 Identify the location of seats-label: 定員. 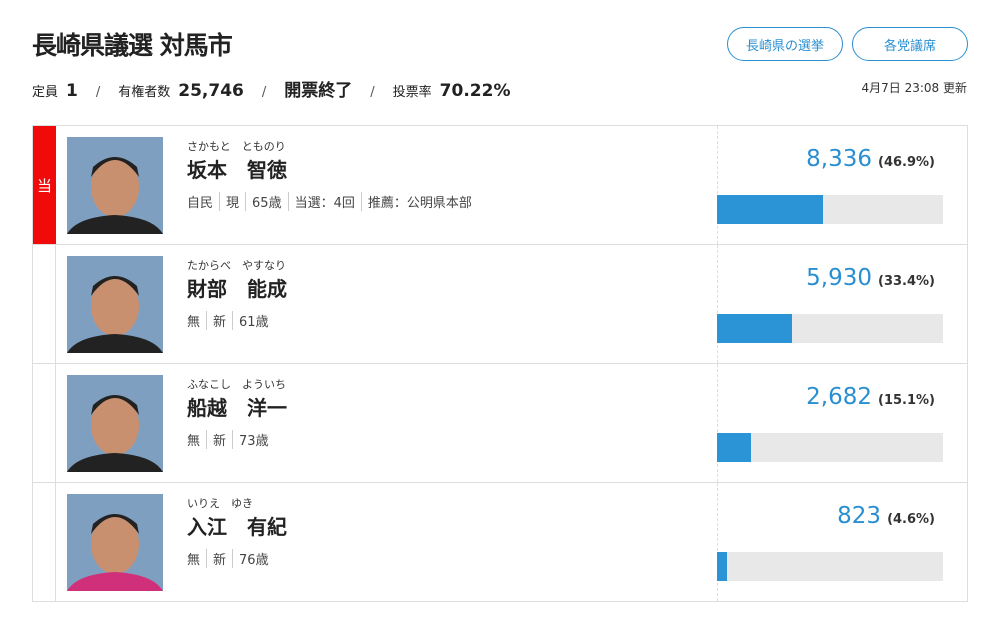
(45, 92).